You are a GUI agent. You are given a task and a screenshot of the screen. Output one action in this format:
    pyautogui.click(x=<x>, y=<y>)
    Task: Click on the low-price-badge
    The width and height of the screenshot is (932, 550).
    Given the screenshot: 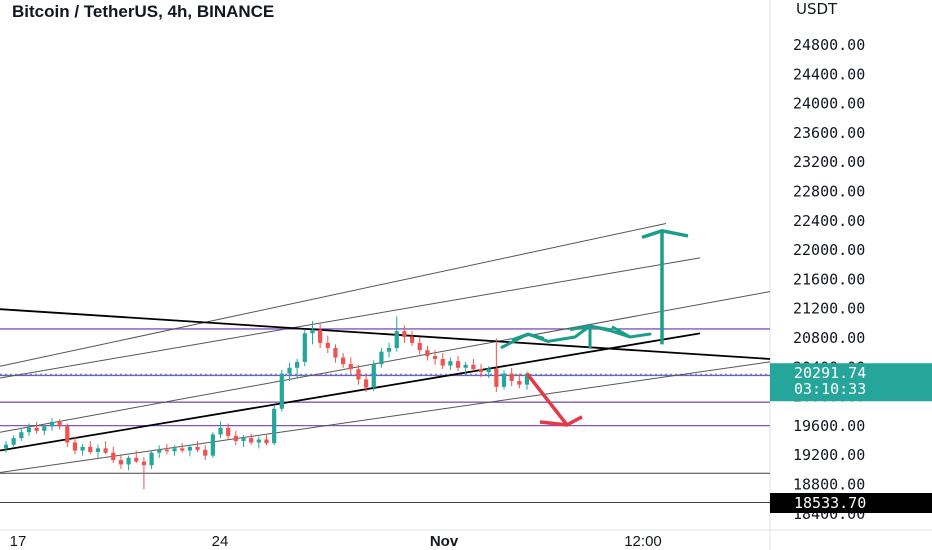 What is the action you would take?
    pyautogui.click(x=851, y=503)
    